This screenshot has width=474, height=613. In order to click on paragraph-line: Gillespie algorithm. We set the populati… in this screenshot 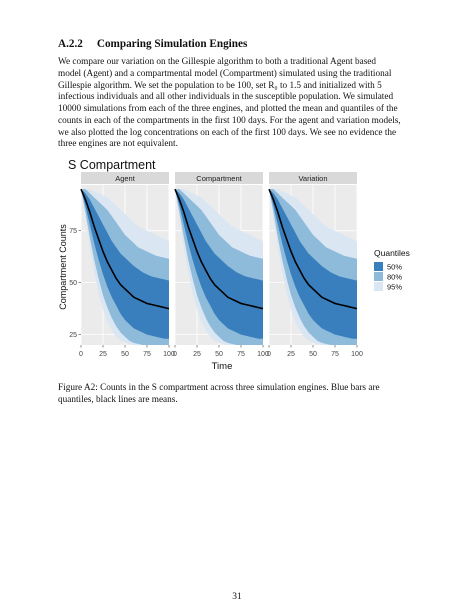, I will do `click(220, 85)`.